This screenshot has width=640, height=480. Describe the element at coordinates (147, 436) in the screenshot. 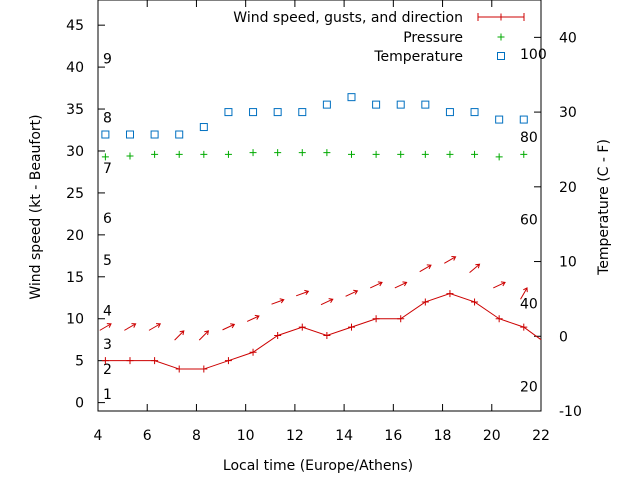

I see `x-tick-label: 6` at that location.